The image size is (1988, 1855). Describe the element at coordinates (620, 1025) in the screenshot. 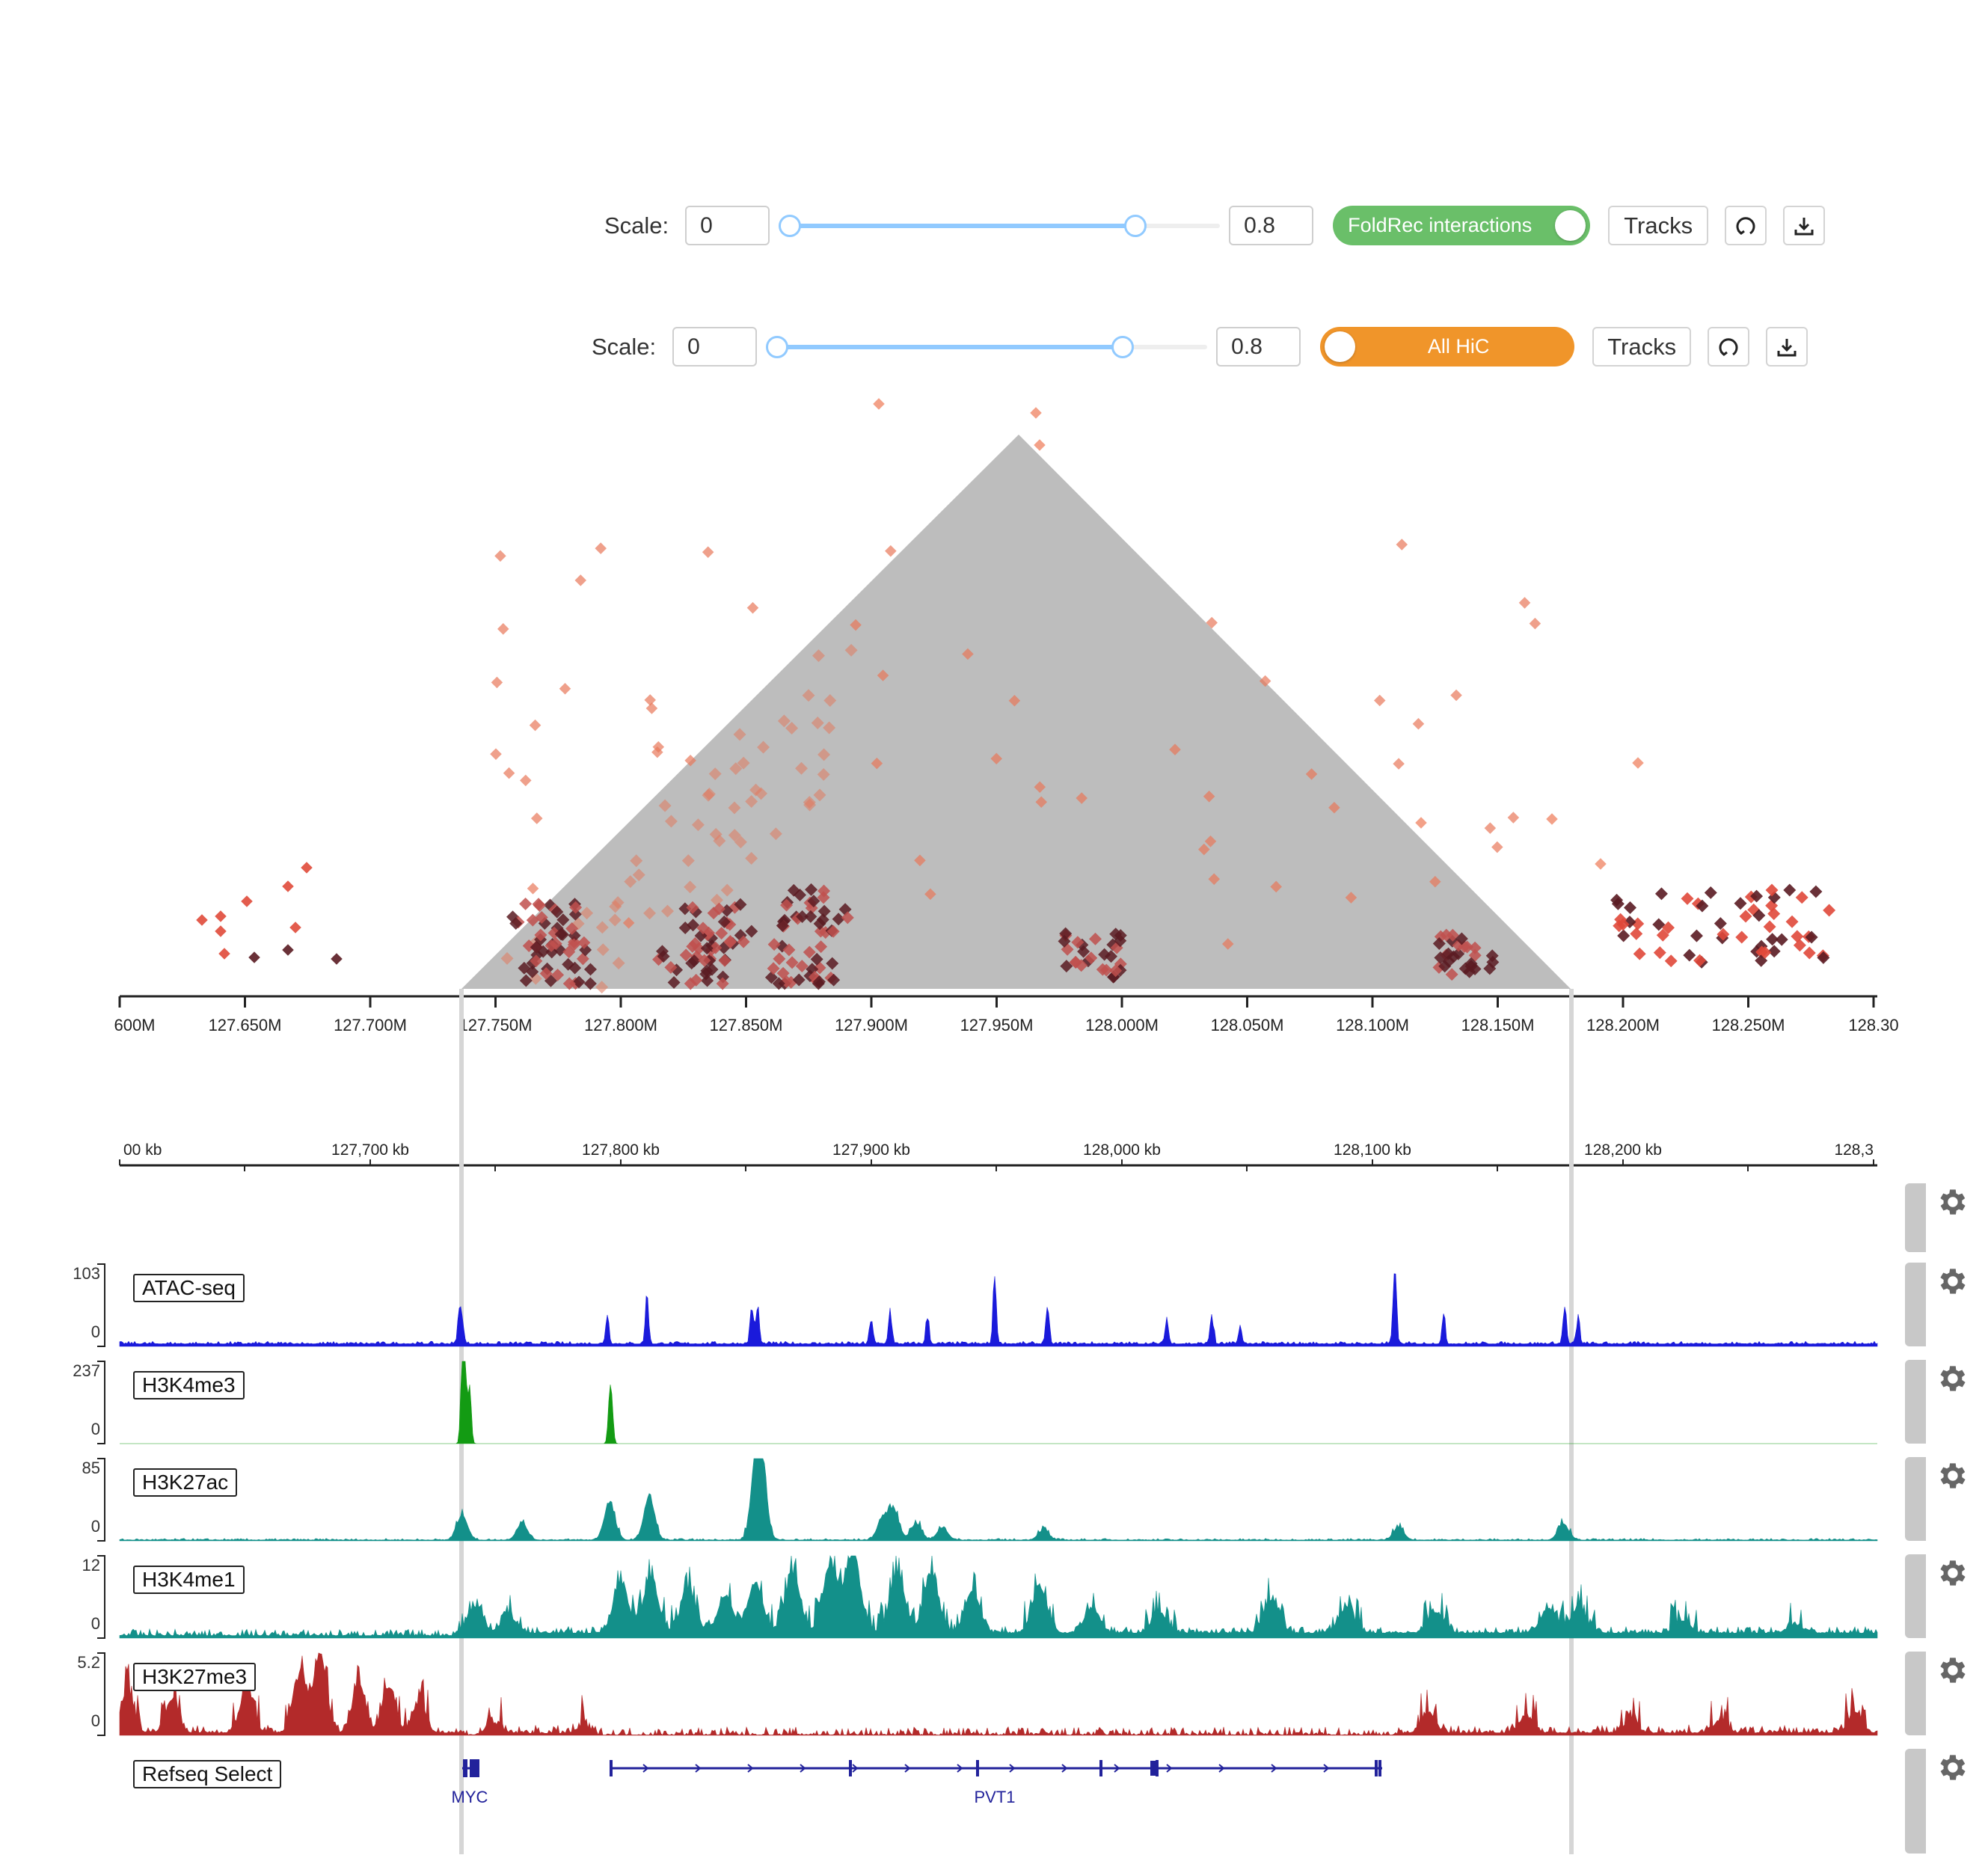

I see `hic-axis-tick-label: 127.800M` at that location.